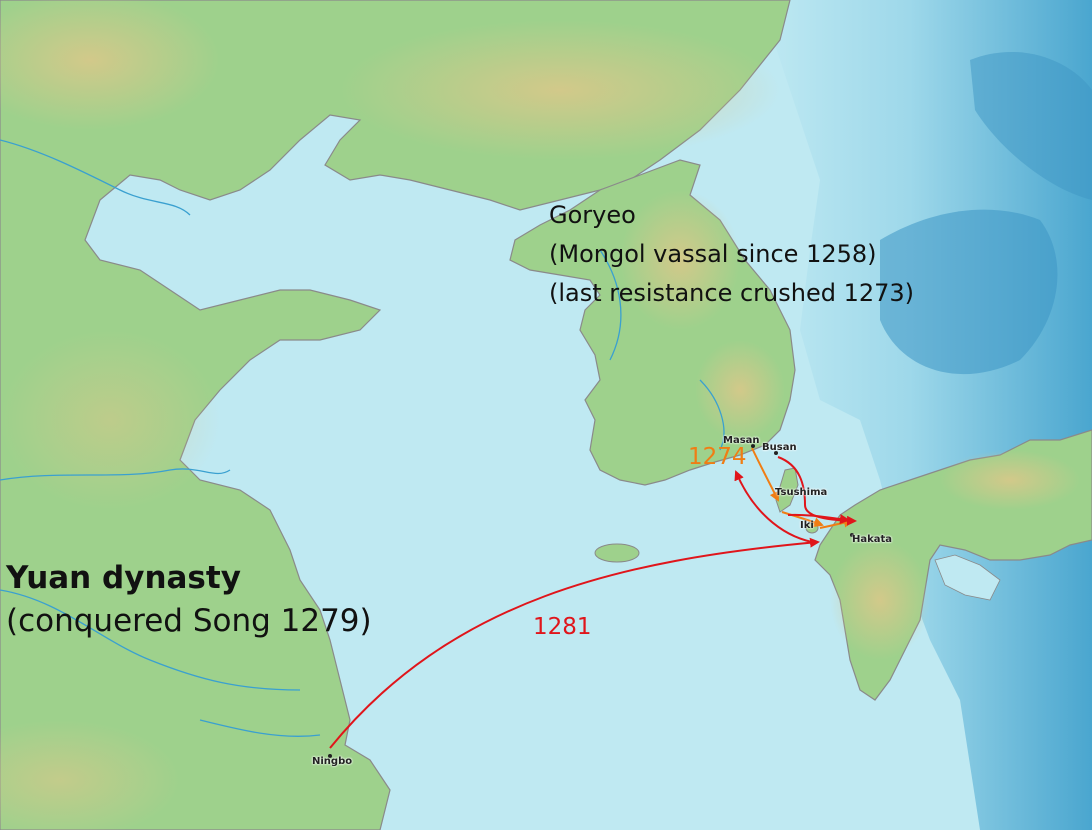  I want to click on goryeo-title: Goryeo, so click(592, 215).